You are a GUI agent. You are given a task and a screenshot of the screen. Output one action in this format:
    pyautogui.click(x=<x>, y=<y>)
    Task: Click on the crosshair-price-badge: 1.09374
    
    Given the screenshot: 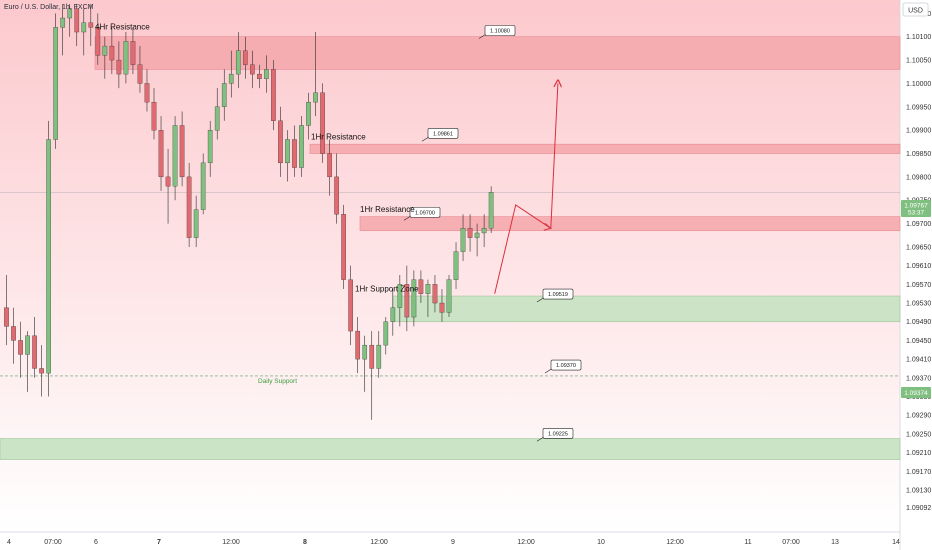 What is the action you would take?
    pyautogui.click(x=916, y=392)
    